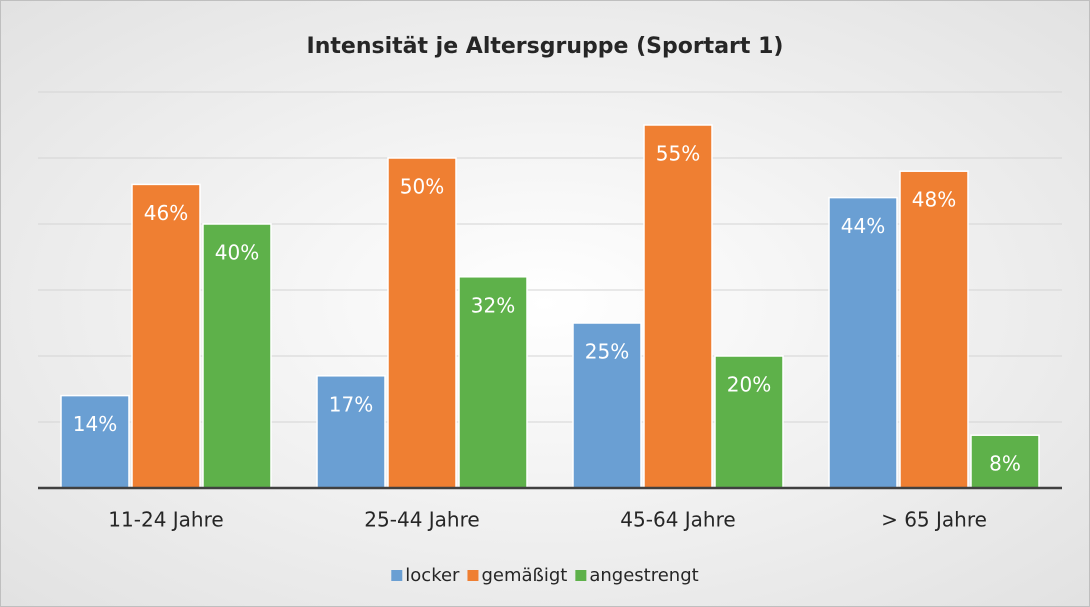 The width and height of the screenshot is (1090, 607). Describe the element at coordinates (422, 187) in the screenshot. I see `data-label: 50%` at that location.